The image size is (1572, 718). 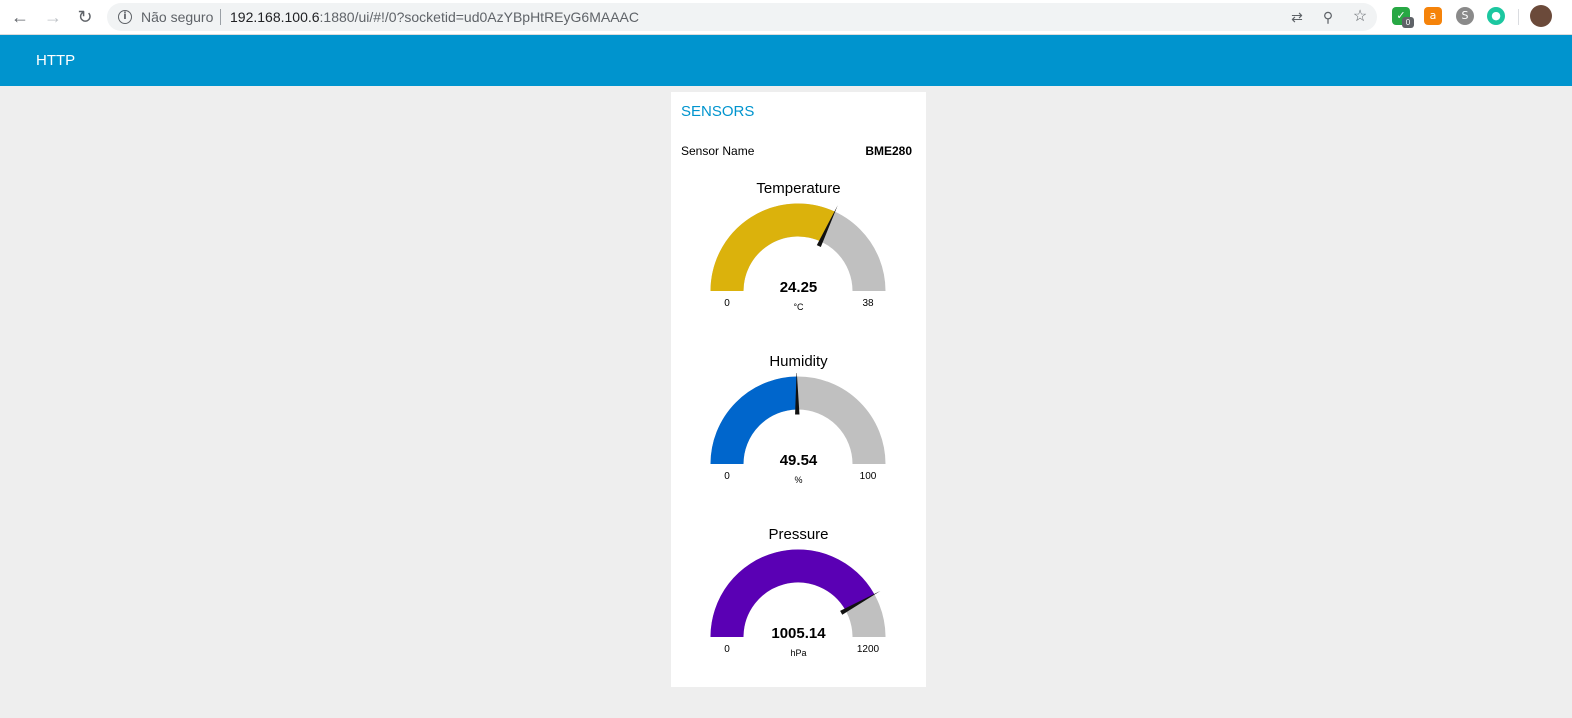 I want to click on sensor-name-label: Sensor Name, so click(x=718, y=151).